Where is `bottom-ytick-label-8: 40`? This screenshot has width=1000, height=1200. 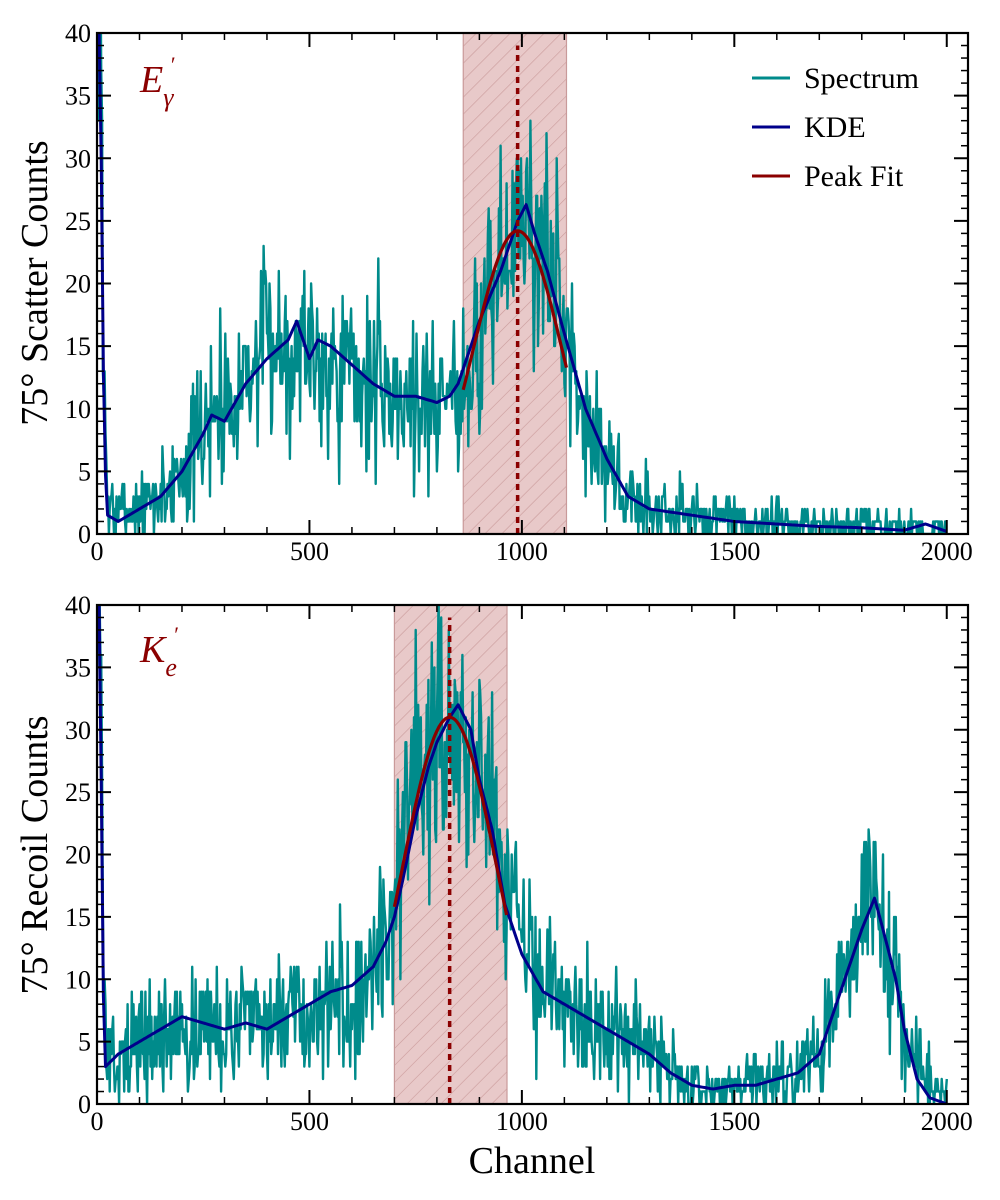 bottom-ytick-label-8: 40 is located at coordinates (78, 605).